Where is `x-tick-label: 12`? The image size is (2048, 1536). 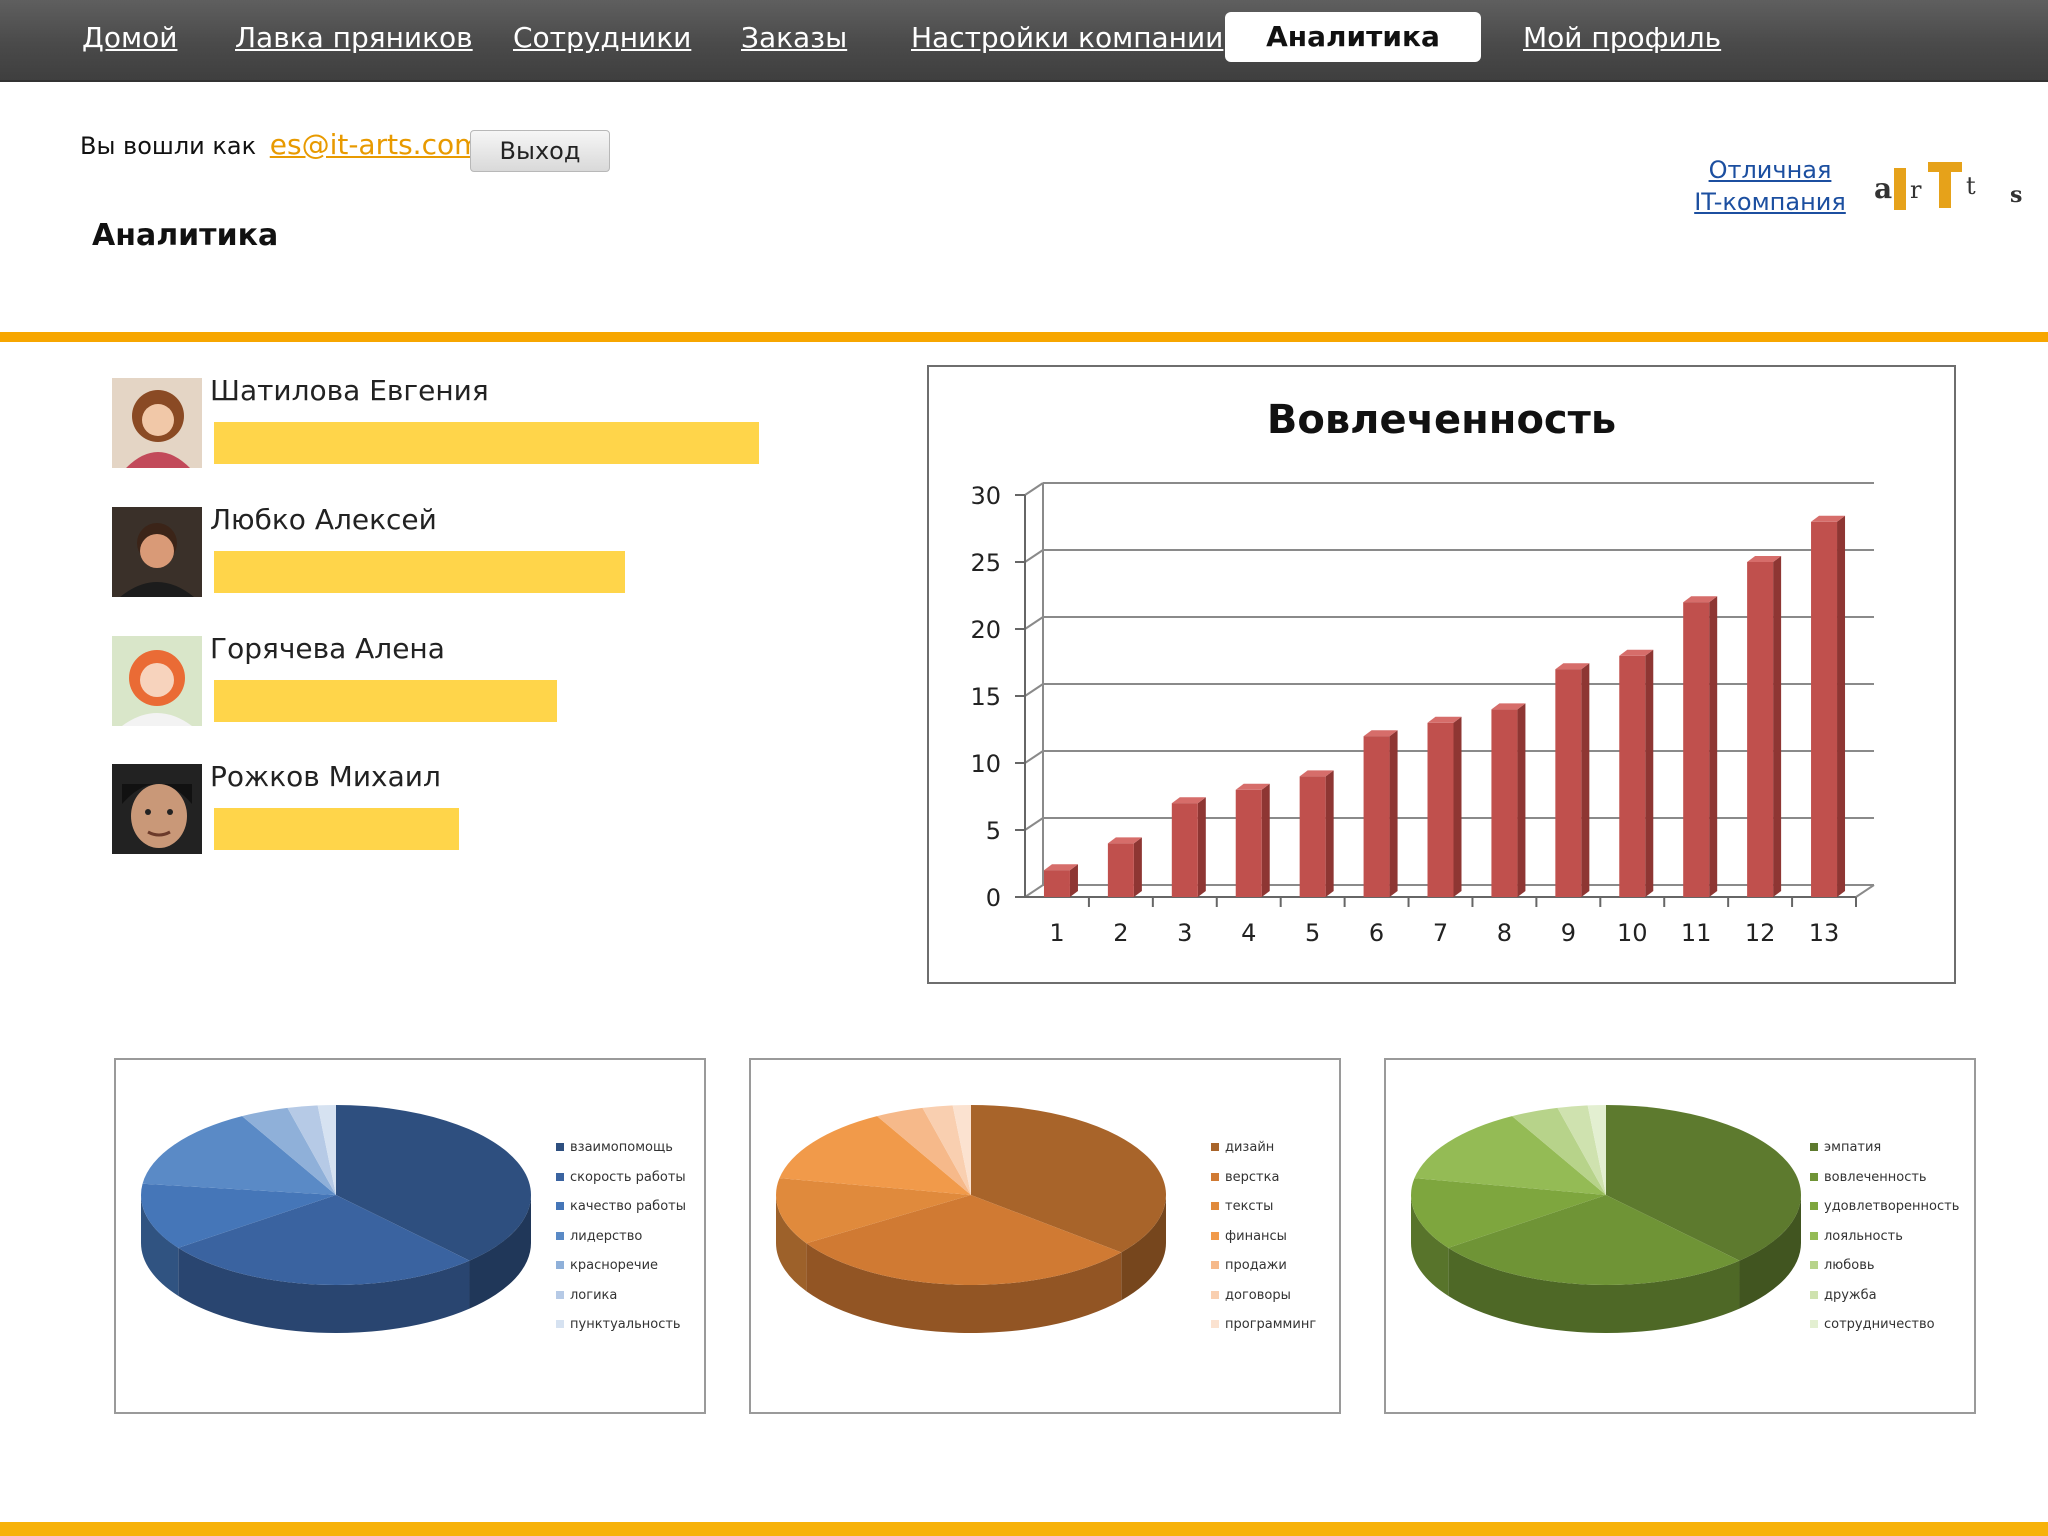 x-tick-label: 12 is located at coordinates (1760, 933).